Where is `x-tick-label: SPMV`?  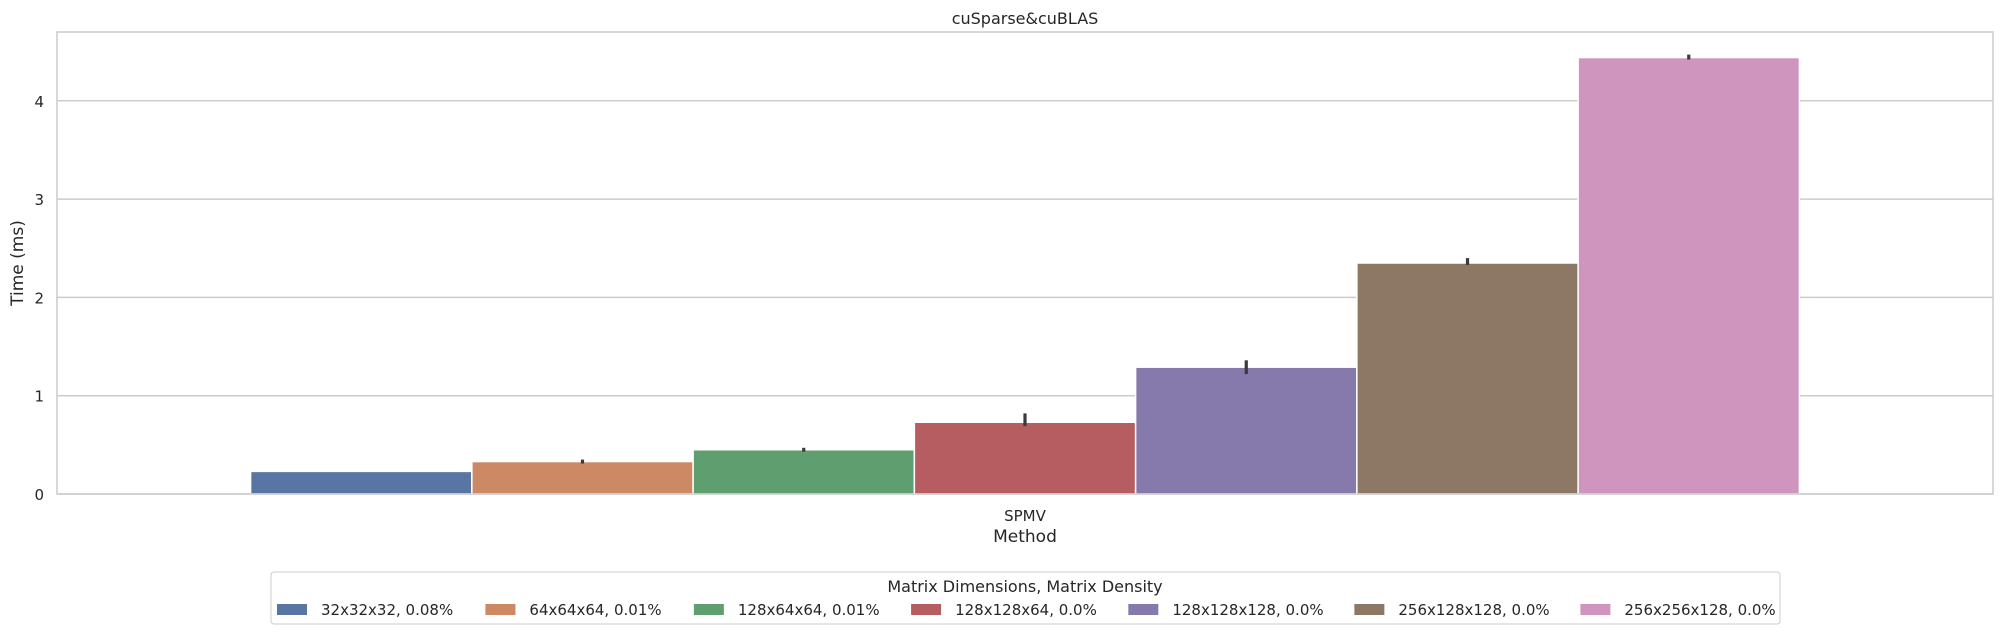 x-tick-label: SPMV is located at coordinates (1025, 516).